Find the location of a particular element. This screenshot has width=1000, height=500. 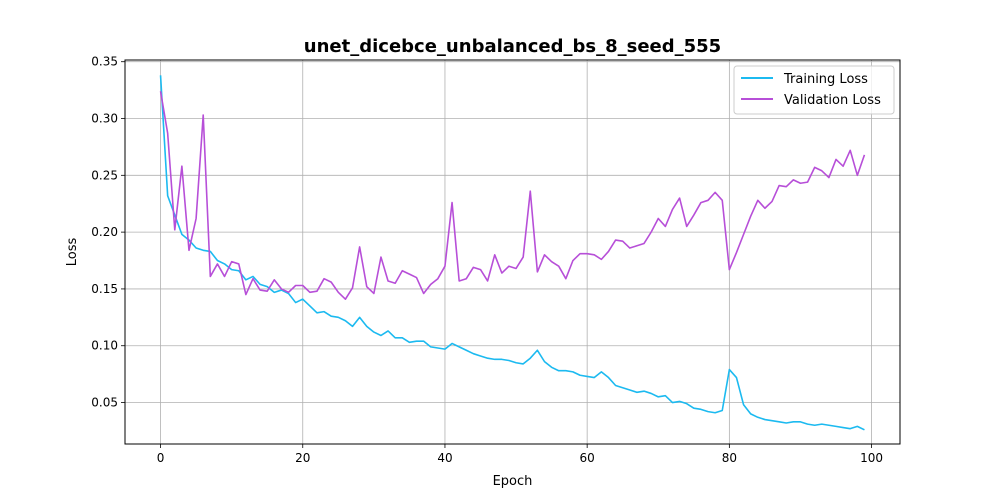

legend: Training Loss Validation Loss is located at coordinates (814, 90).